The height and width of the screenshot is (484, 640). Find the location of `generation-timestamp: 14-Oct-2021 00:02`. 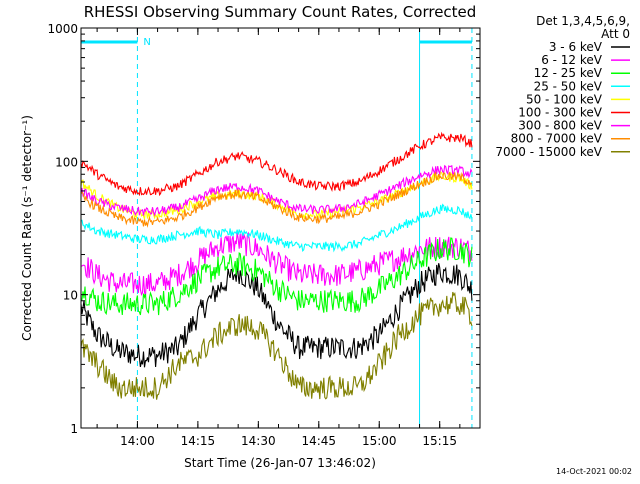

generation-timestamp: 14-Oct-2021 00:02 is located at coordinates (594, 471).